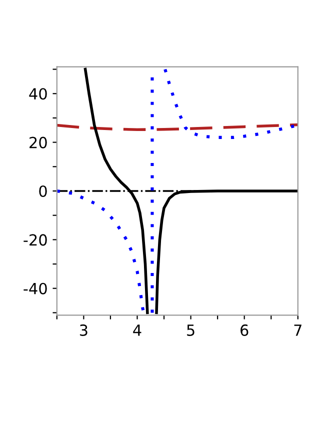 The height and width of the screenshot is (423, 327). I want to click on x-tick-label: 6, so click(244, 330).